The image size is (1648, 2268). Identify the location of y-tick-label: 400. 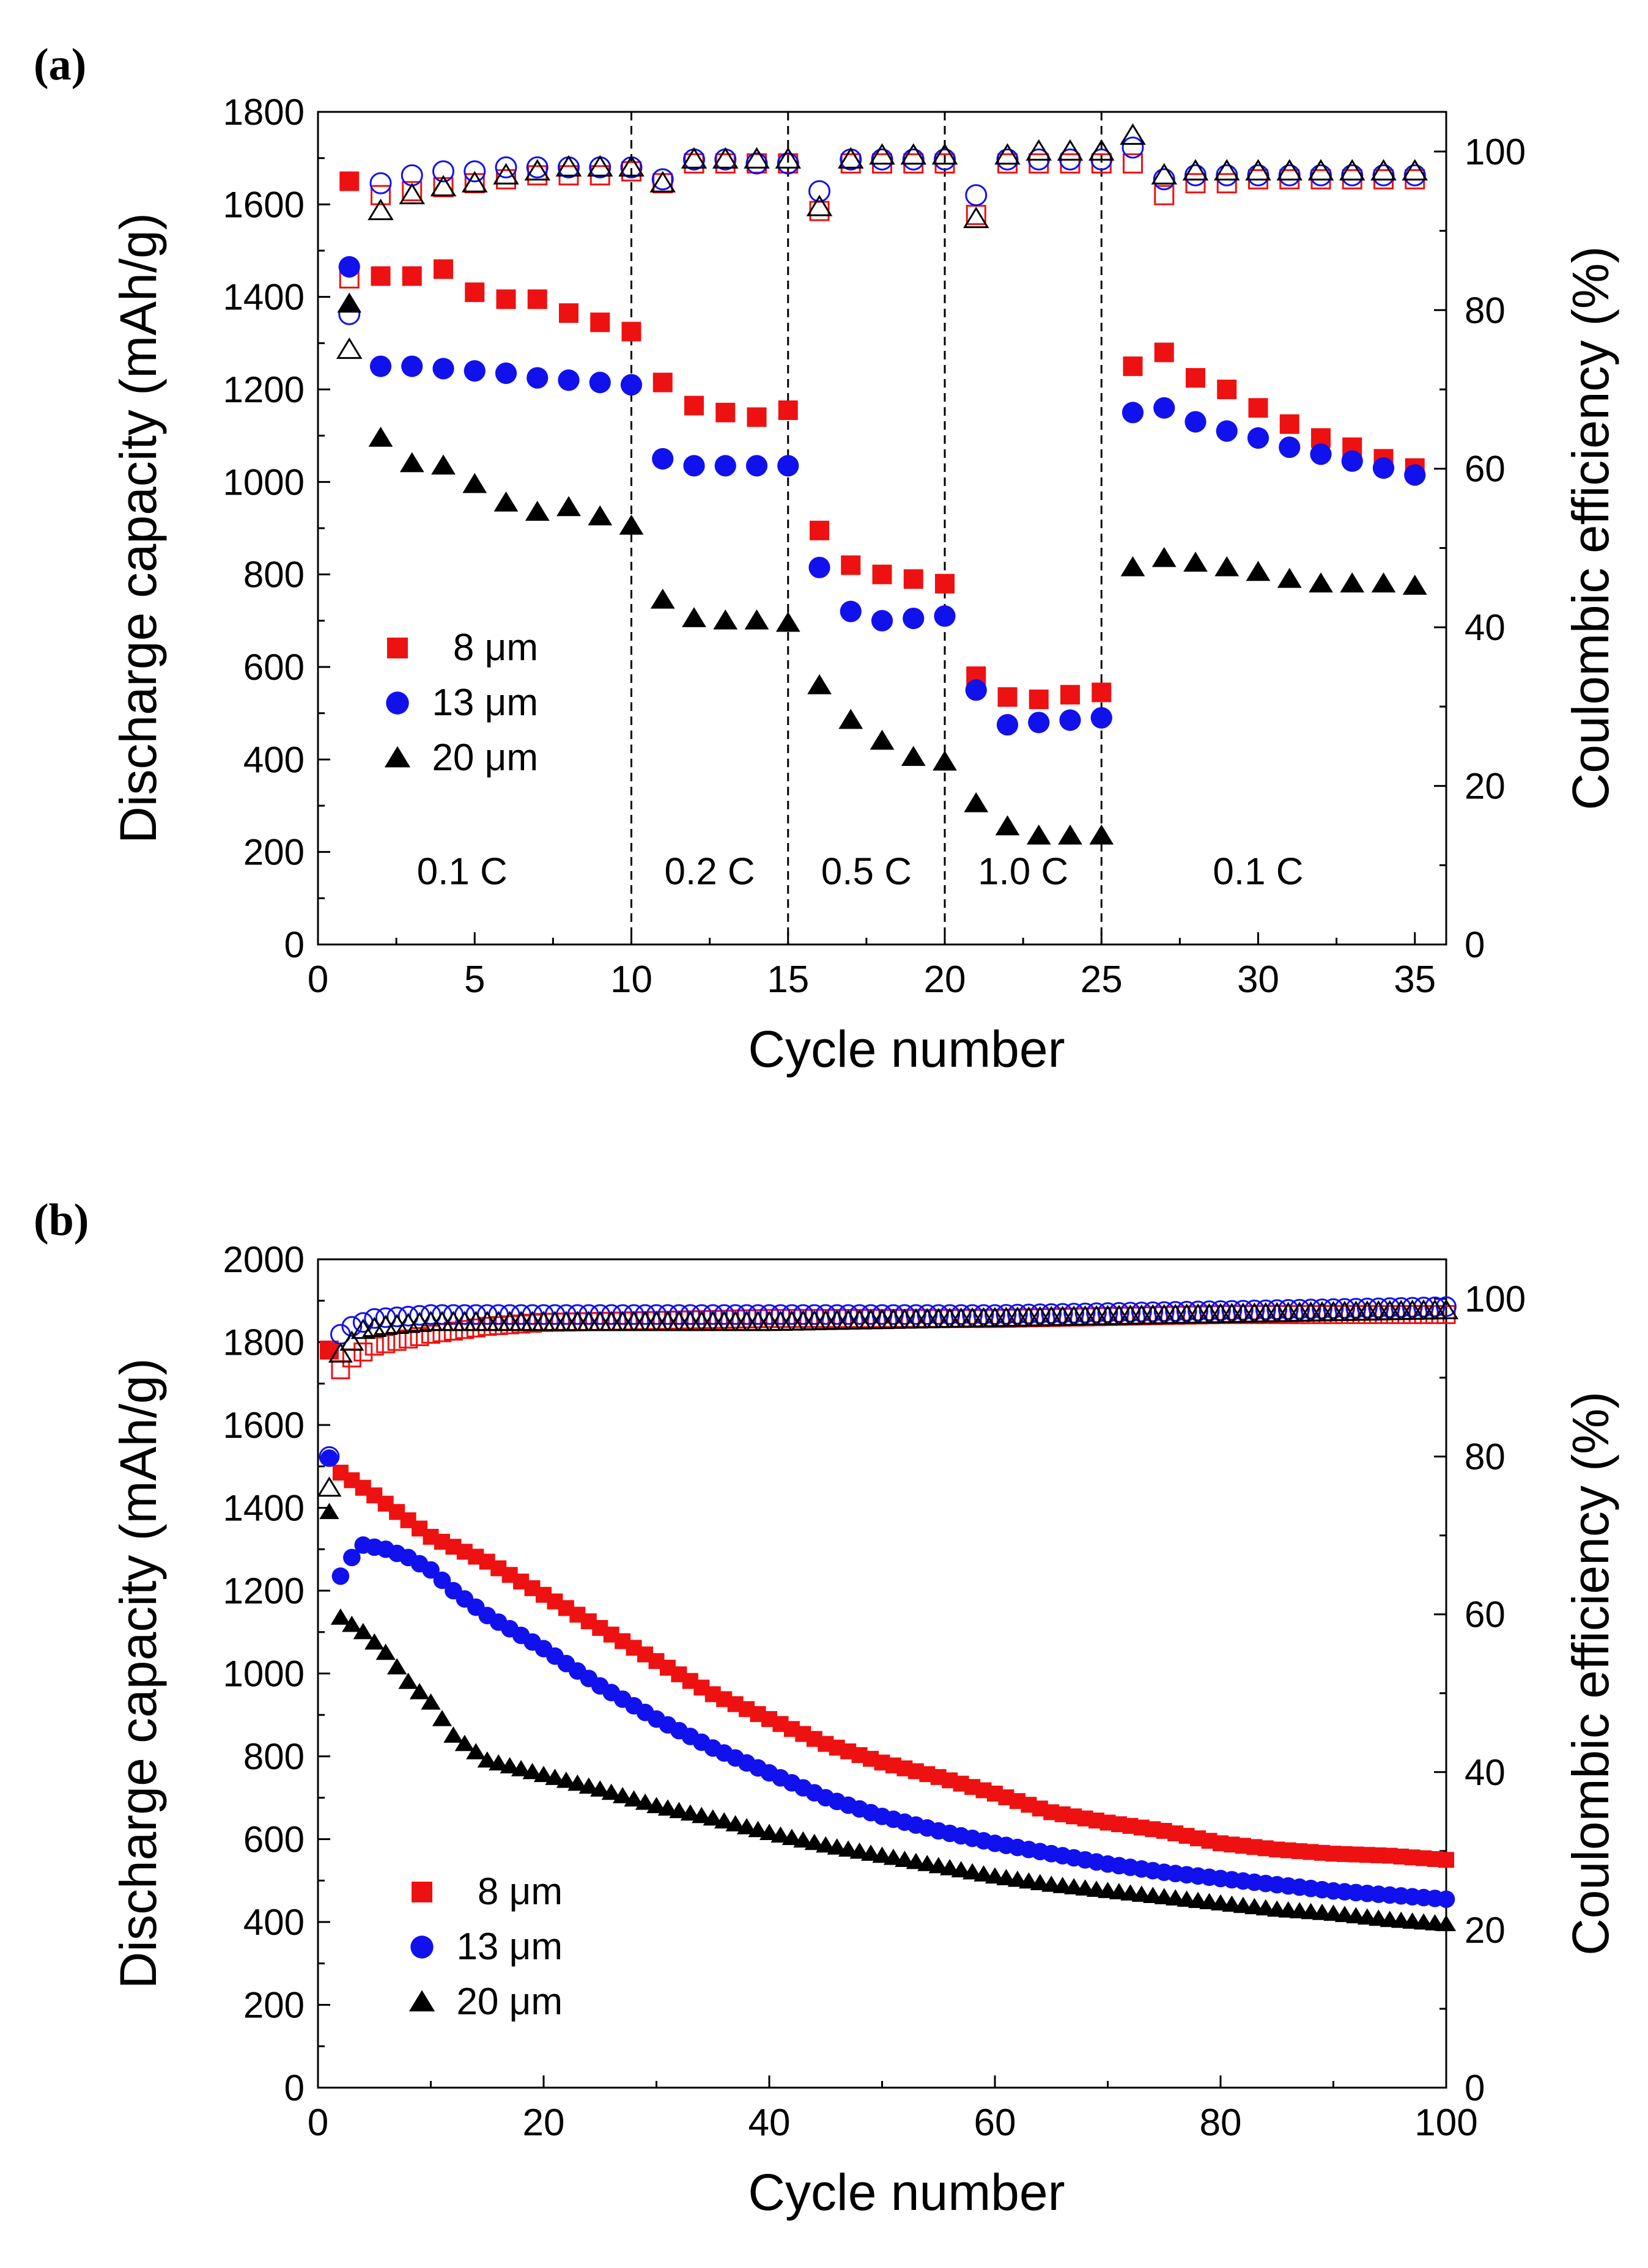
(274, 759).